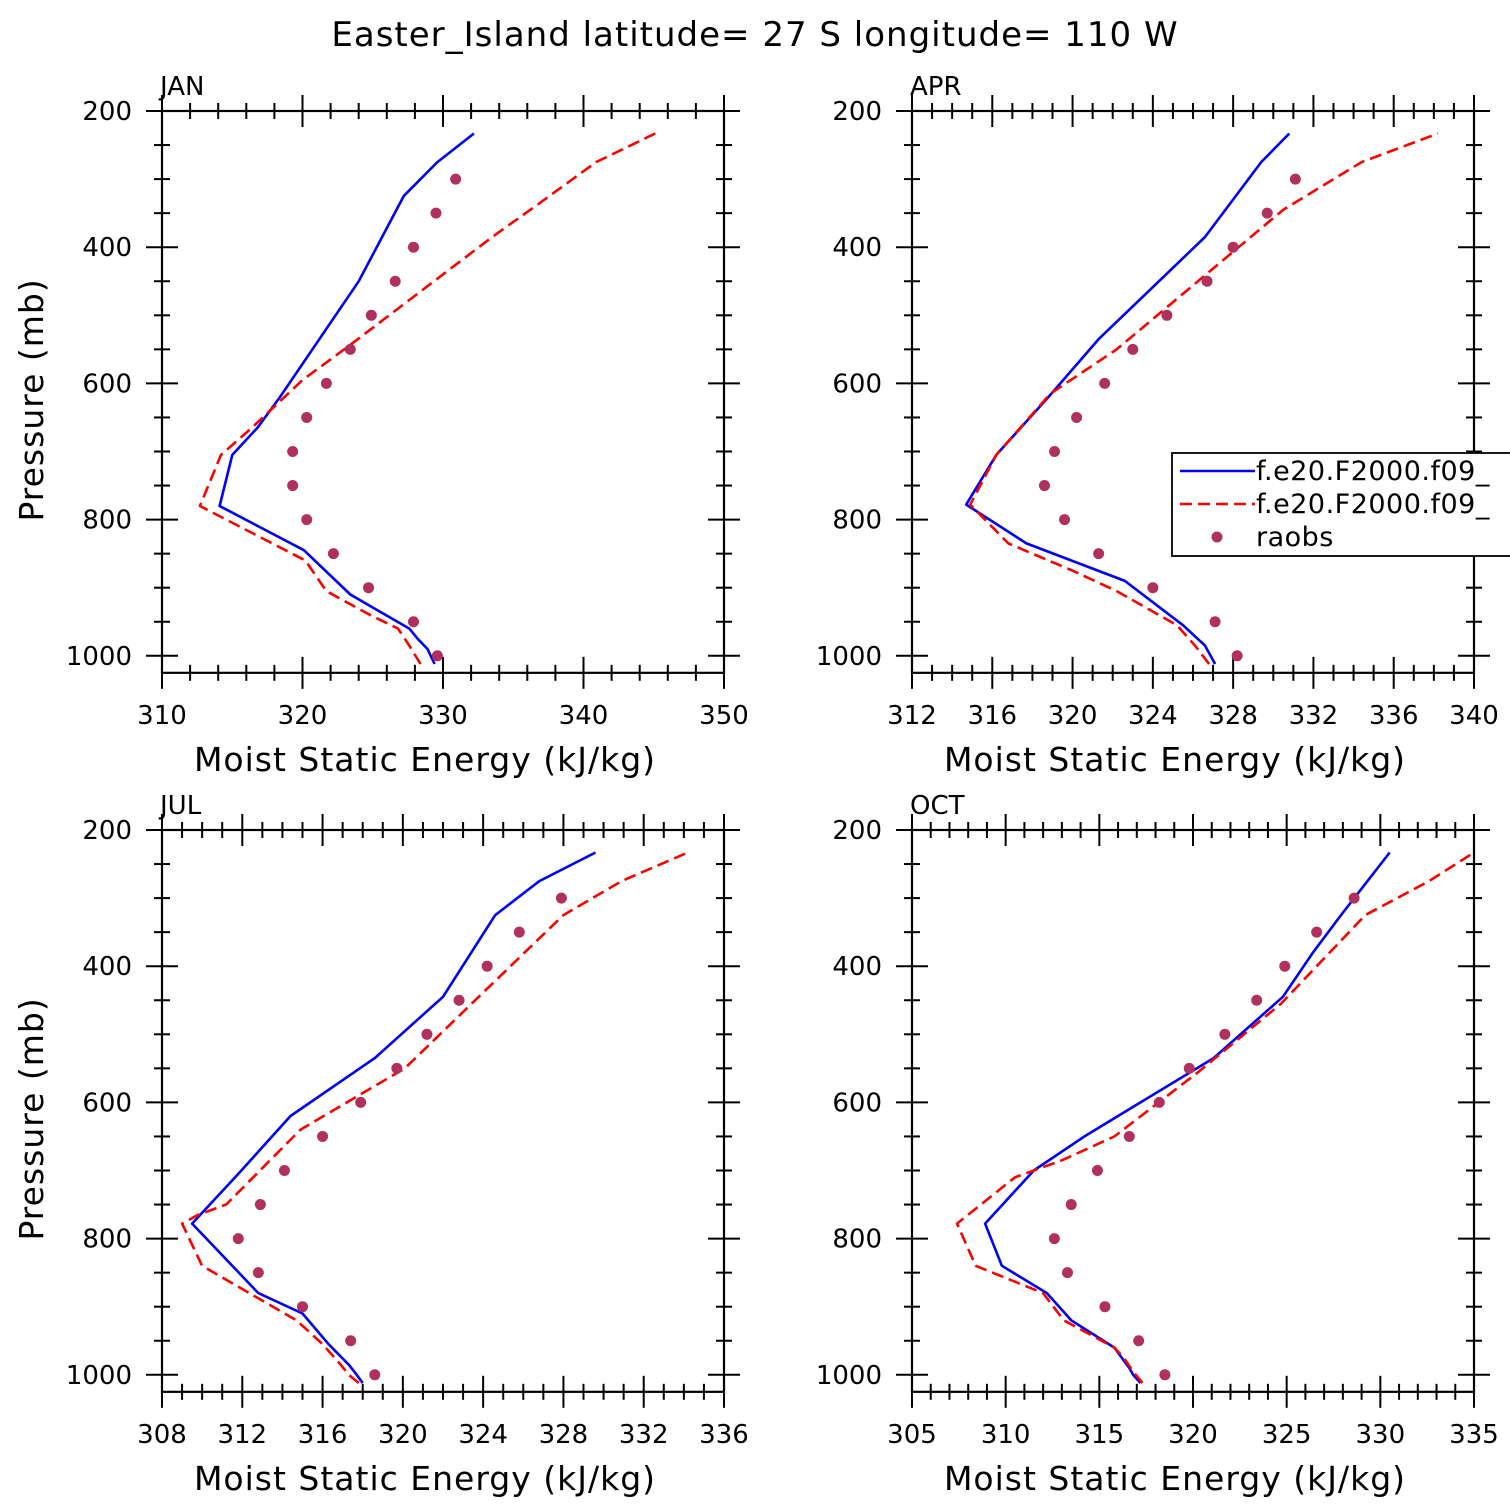 The width and height of the screenshot is (1510, 1510). Describe the element at coordinates (564, 1435) in the screenshot. I see `x-tick-label: 328` at that location.